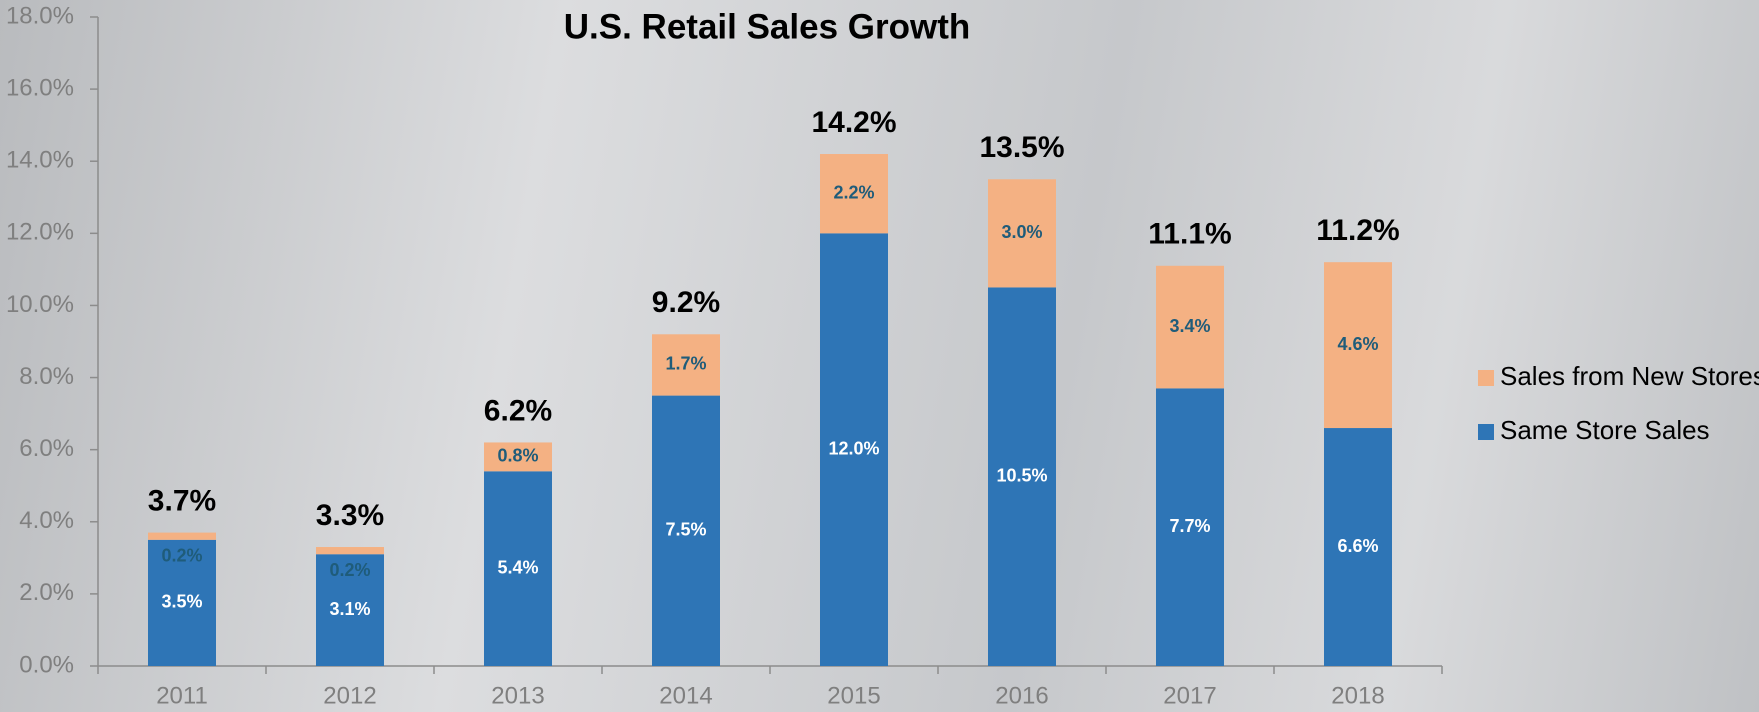 Image resolution: width=1759 pixels, height=712 pixels. Describe the element at coordinates (1189, 695) in the screenshot. I see `x-tick-label: 2017` at that location.